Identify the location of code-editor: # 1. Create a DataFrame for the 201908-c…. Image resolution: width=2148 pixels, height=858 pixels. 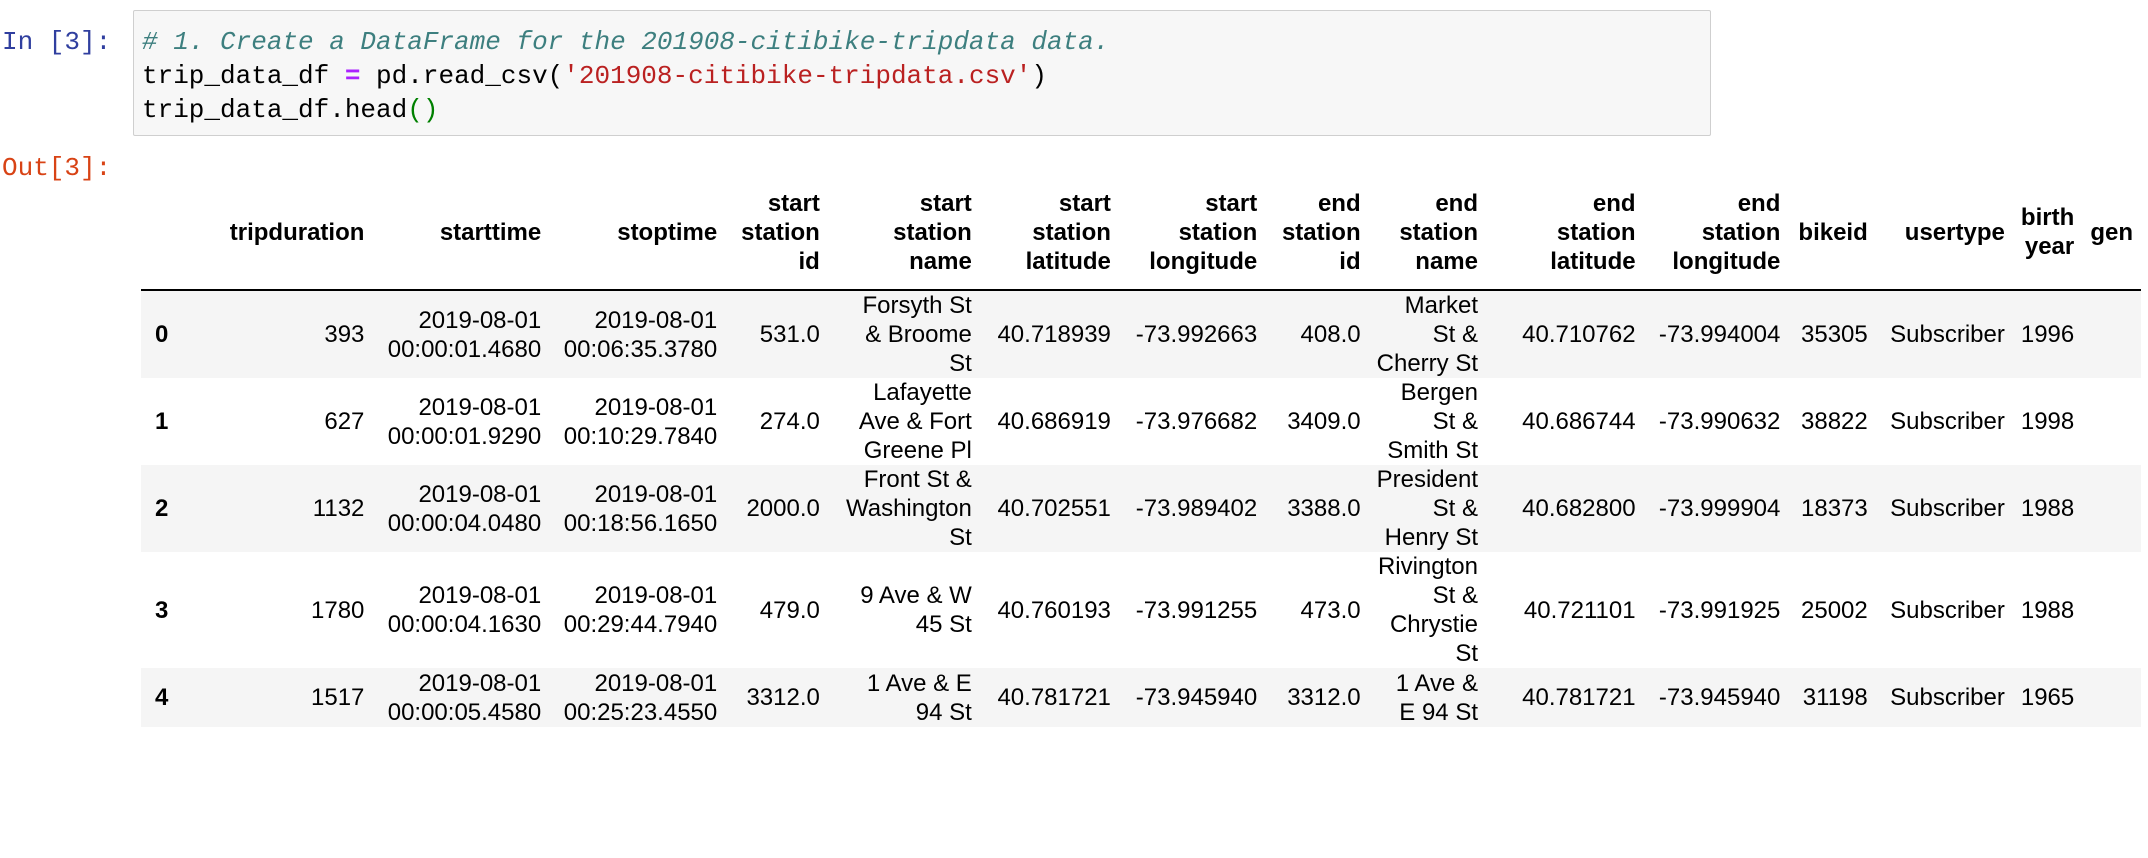
(625, 76).